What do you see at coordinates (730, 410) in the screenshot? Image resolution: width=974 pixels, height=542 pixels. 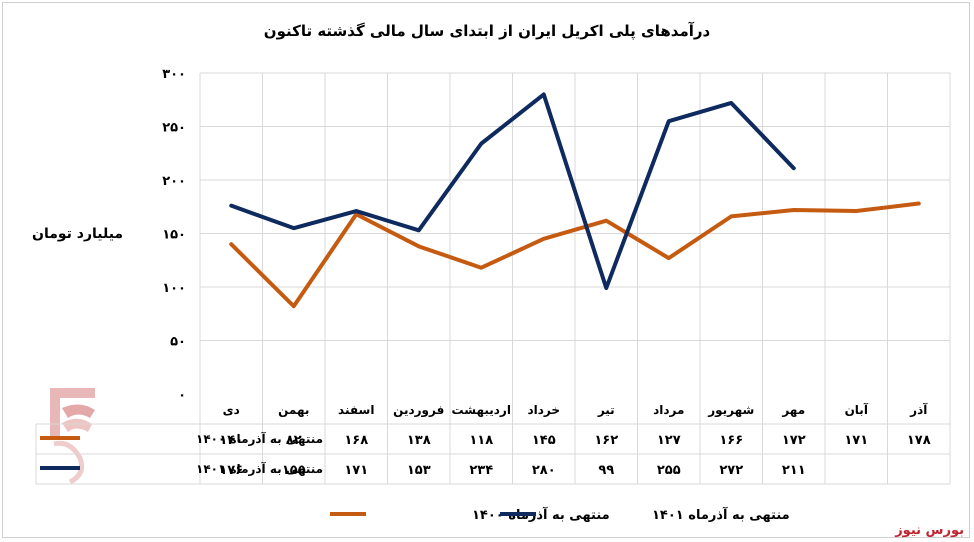 I see `x-tick-label: شهریور` at bounding box center [730, 410].